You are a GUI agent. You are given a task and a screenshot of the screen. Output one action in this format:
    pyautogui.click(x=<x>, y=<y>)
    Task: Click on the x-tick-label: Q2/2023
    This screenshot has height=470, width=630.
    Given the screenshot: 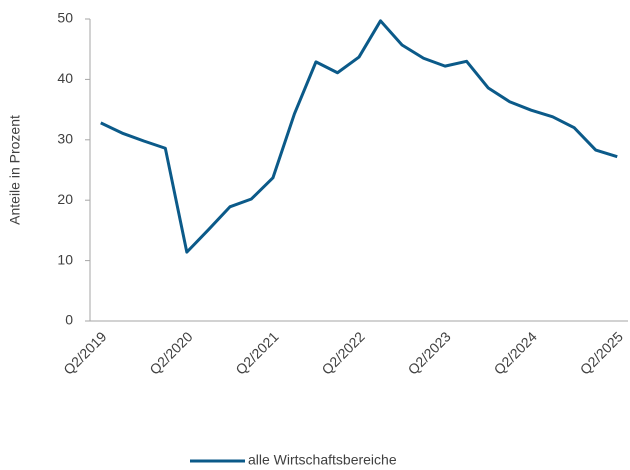 What is the action you would take?
    pyautogui.click(x=429, y=352)
    